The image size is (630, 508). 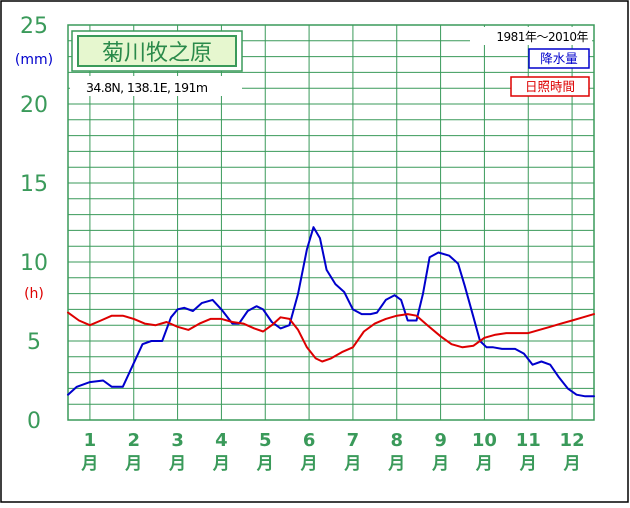 I want to click on y-tick-label: 20, so click(x=34, y=105).